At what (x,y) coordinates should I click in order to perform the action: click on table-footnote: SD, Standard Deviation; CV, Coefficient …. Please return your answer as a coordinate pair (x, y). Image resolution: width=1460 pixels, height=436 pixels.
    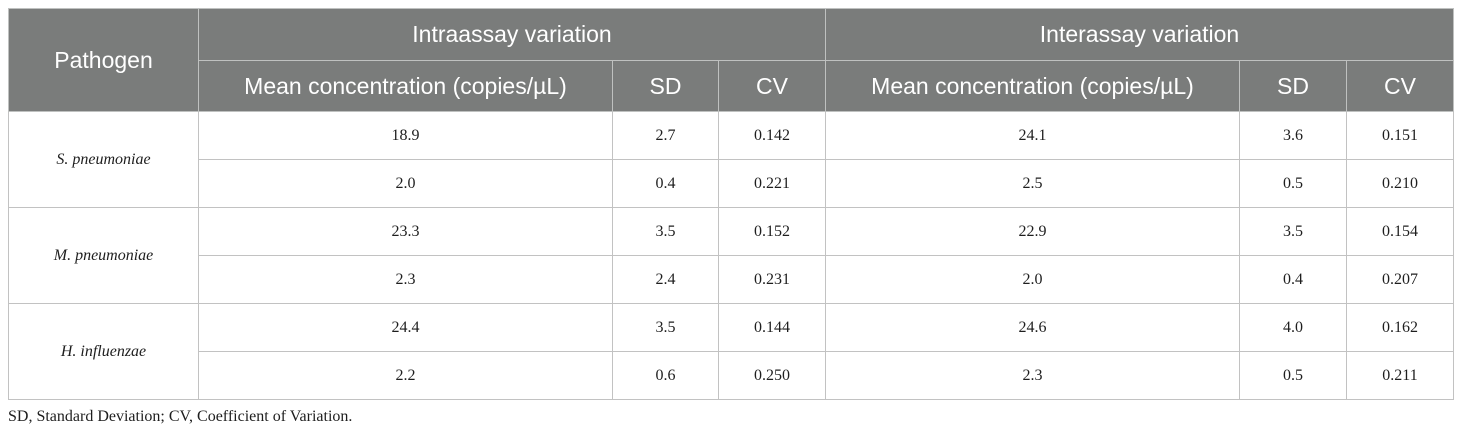
    Looking at the image, I should click on (180, 416).